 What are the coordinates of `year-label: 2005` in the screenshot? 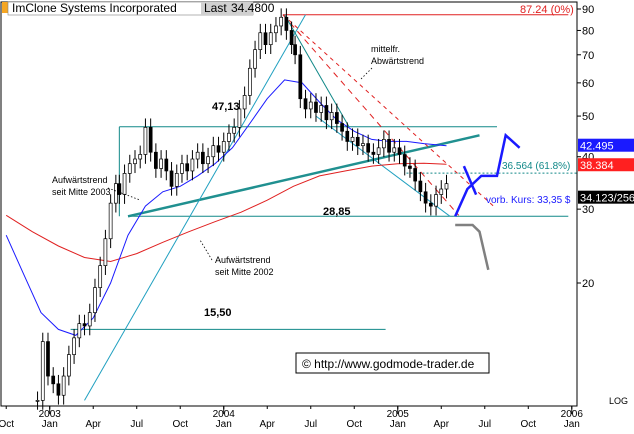 It's located at (398, 414).